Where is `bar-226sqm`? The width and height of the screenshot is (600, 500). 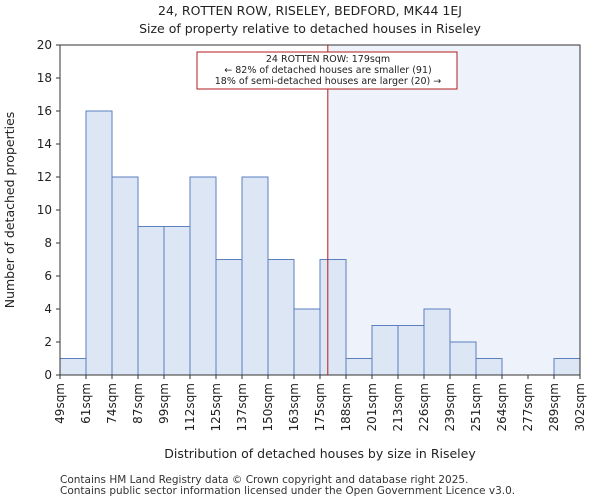 bar-226sqm is located at coordinates (437, 342).